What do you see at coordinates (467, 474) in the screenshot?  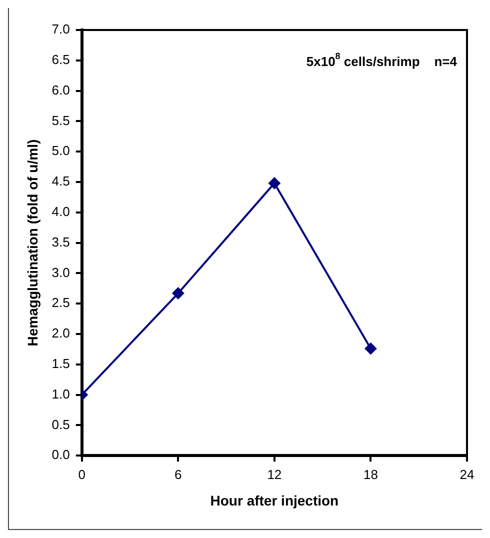 I see `x-tick-label: 24` at bounding box center [467, 474].